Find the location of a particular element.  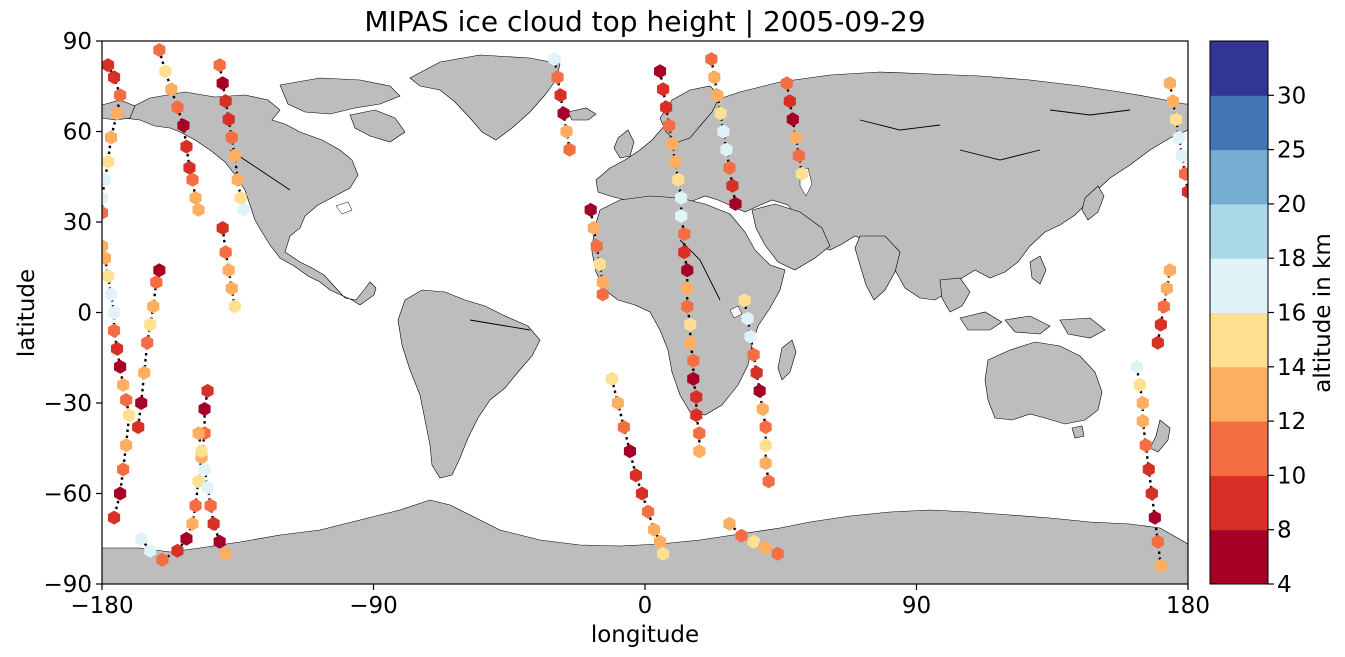

colorbar-tick-label: 4 is located at coordinates (1284, 585).